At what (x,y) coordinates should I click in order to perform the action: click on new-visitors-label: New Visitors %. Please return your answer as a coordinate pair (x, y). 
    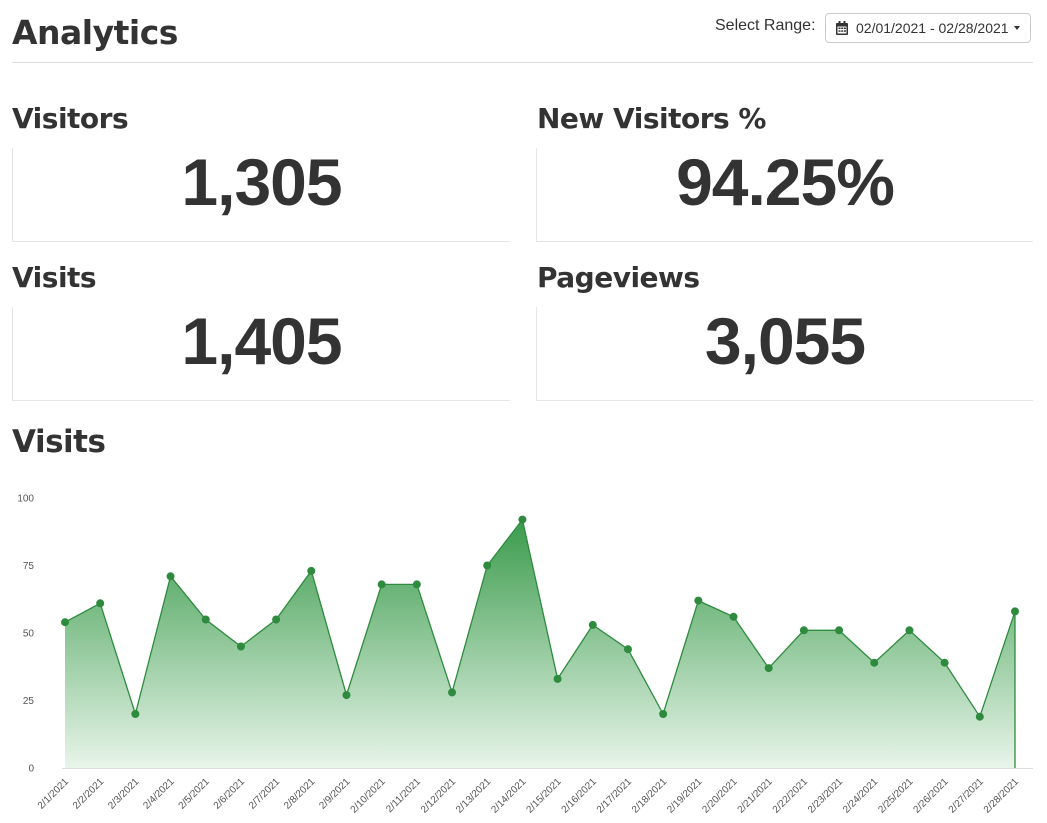
    Looking at the image, I should click on (651, 118).